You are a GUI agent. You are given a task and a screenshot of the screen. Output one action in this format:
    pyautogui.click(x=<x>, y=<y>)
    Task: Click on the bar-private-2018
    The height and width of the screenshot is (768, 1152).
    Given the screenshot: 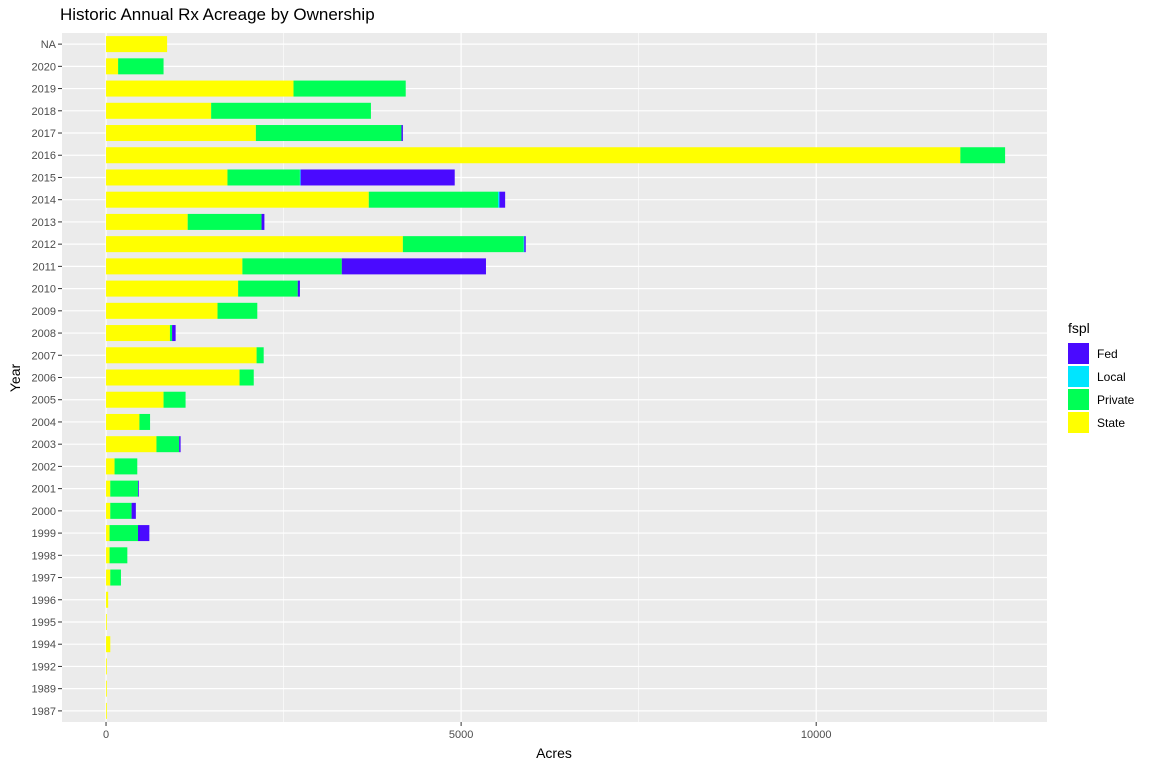 What is the action you would take?
    pyautogui.click(x=291, y=110)
    